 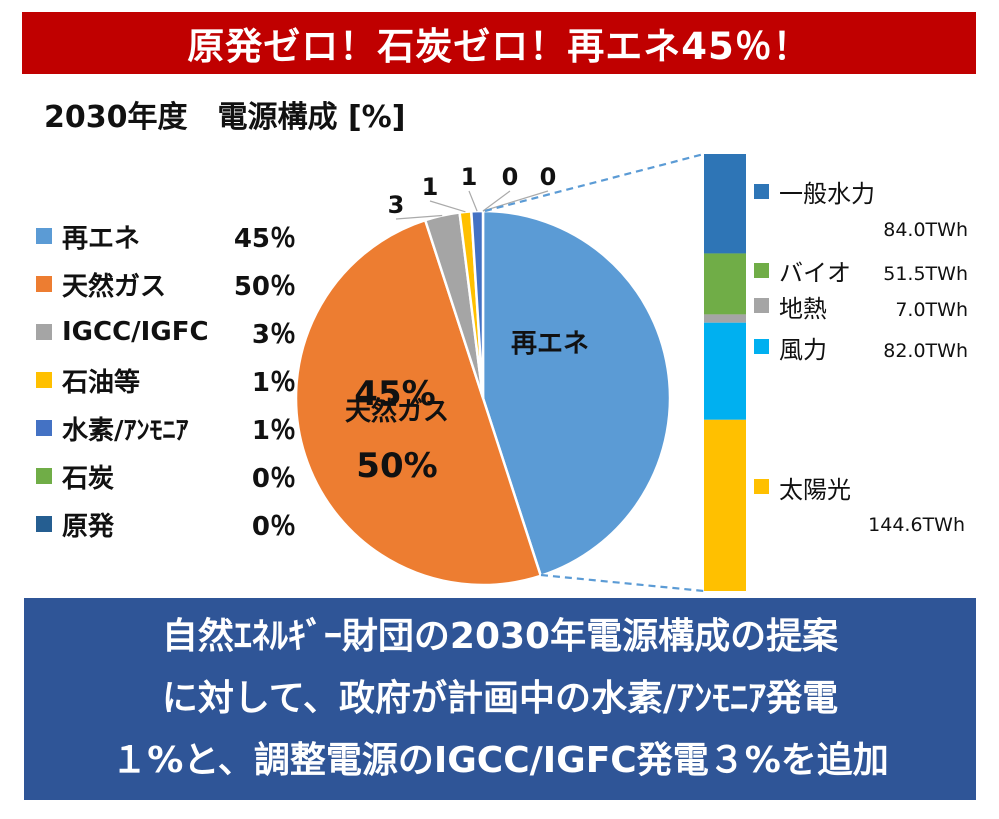 What do you see at coordinates (88, 526) in the screenshot?
I see `legend-label: 原発` at bounding box center [88, 526].